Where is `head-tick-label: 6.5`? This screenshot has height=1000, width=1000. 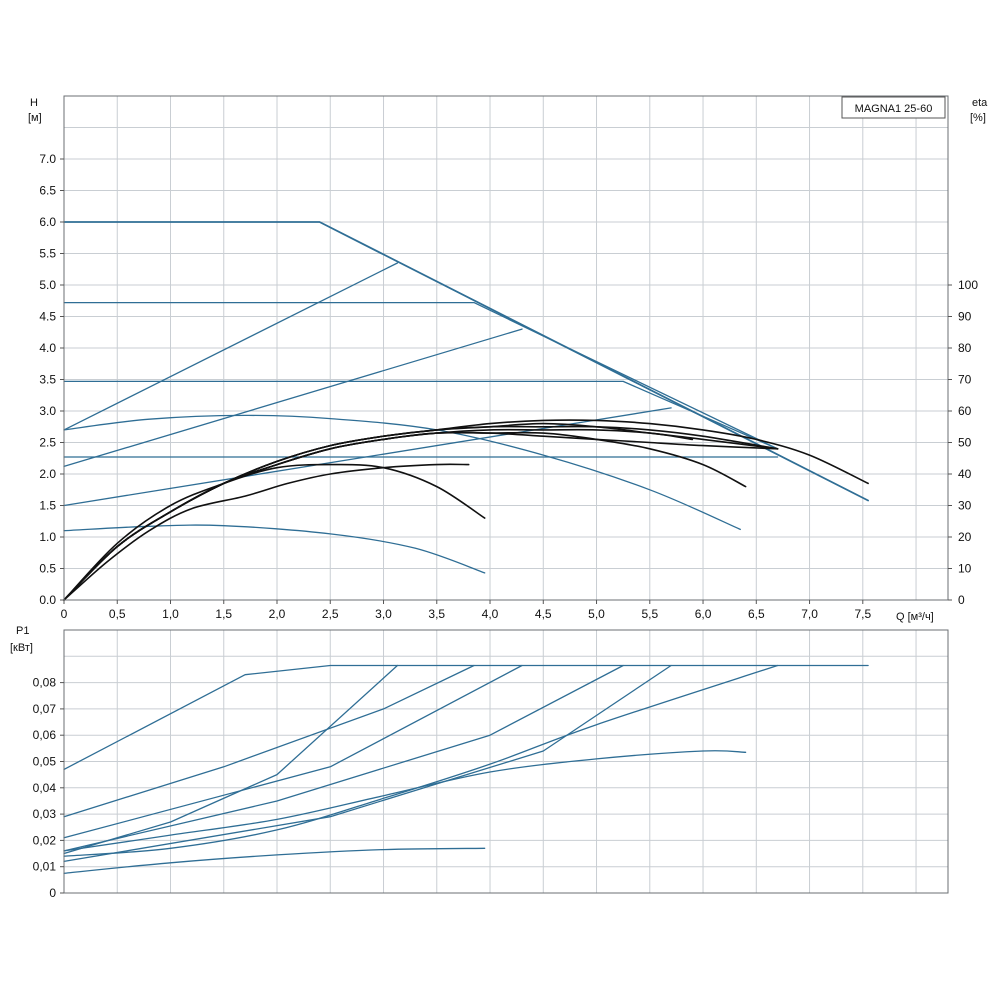
head-tick-label: 6.5 is located at coordinates (47, 191).